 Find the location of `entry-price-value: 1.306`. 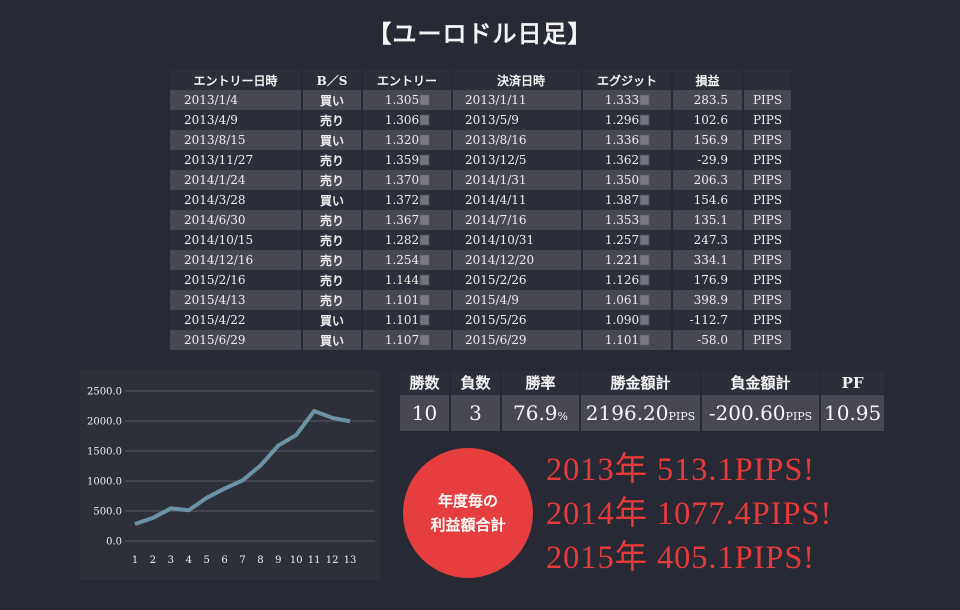

entry-price-value: 1.306 is located at coordinates (402, 120).